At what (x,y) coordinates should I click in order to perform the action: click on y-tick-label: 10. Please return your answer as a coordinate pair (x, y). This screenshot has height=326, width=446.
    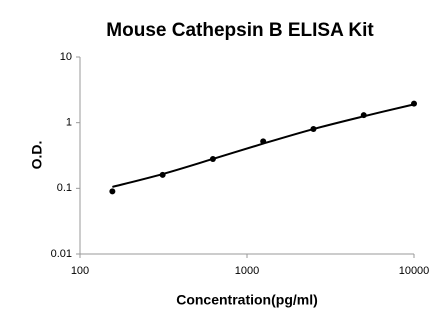
    Looking at the image, I should click on (66, 57).